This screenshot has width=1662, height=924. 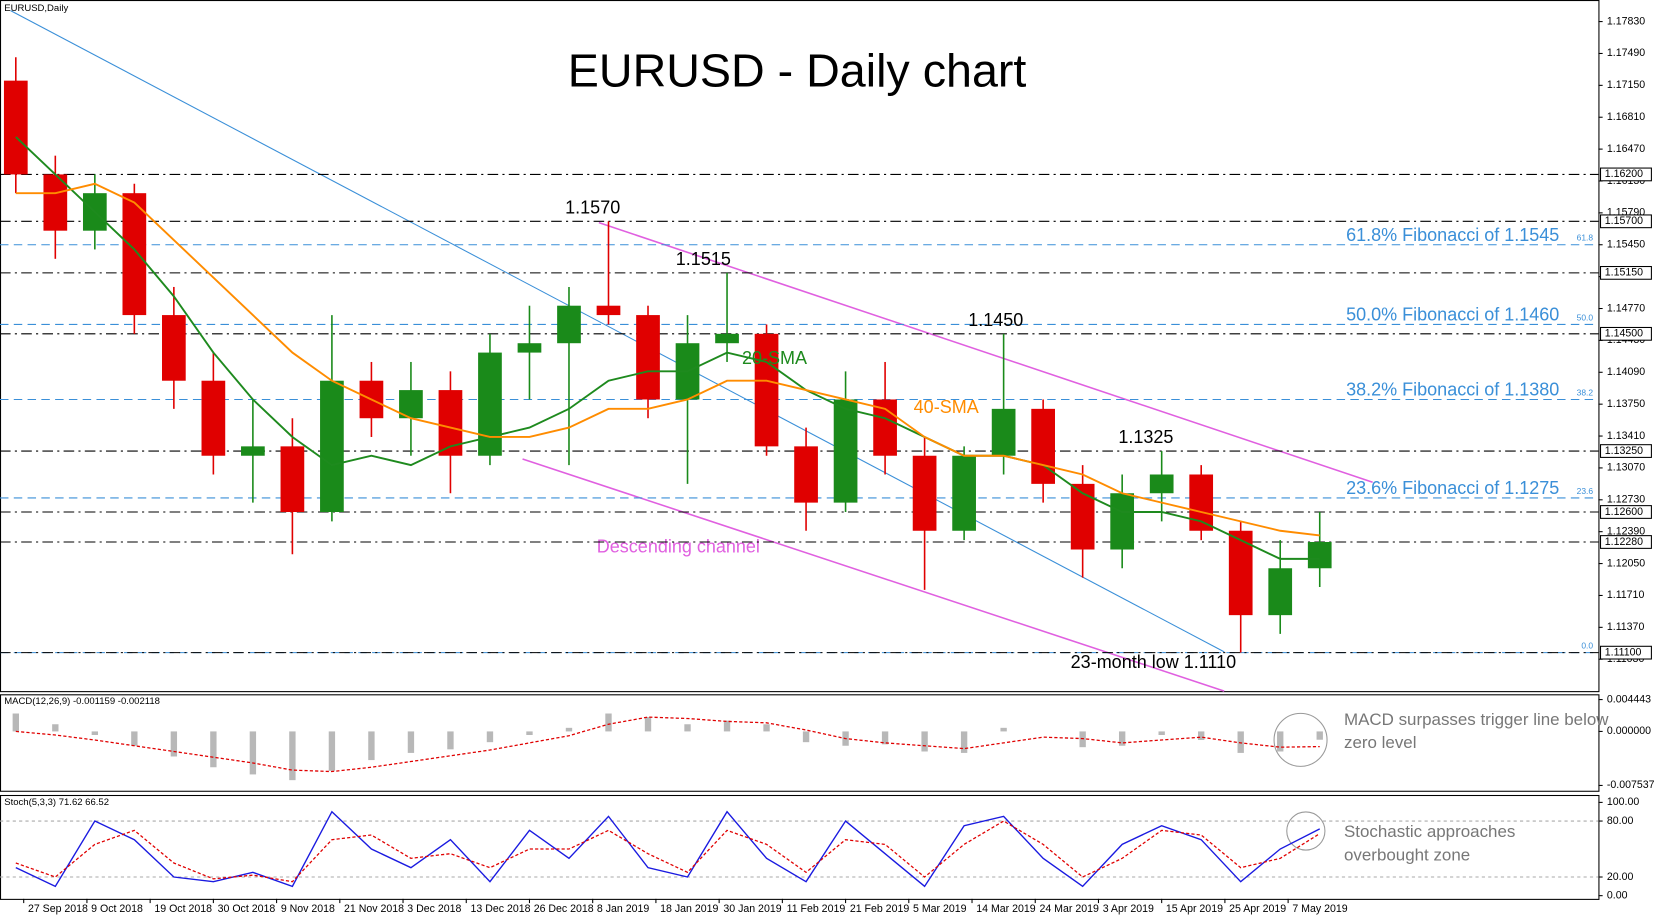 What do you see at coordinates (1452, 488) in the screenshot?
I see `fib-label: 23.6% Fibonacci of 1.1275` at bounding box center [1452, 488].